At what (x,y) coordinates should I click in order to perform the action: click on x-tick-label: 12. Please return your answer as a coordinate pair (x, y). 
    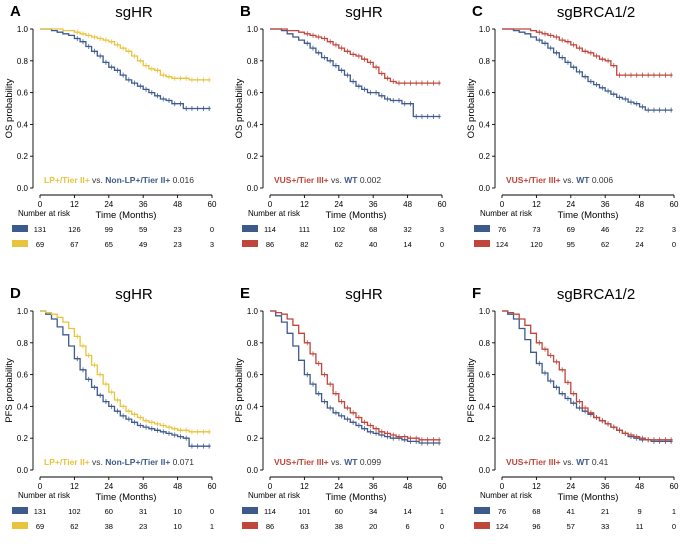
    Looking at the image, I should click on (536, 204).